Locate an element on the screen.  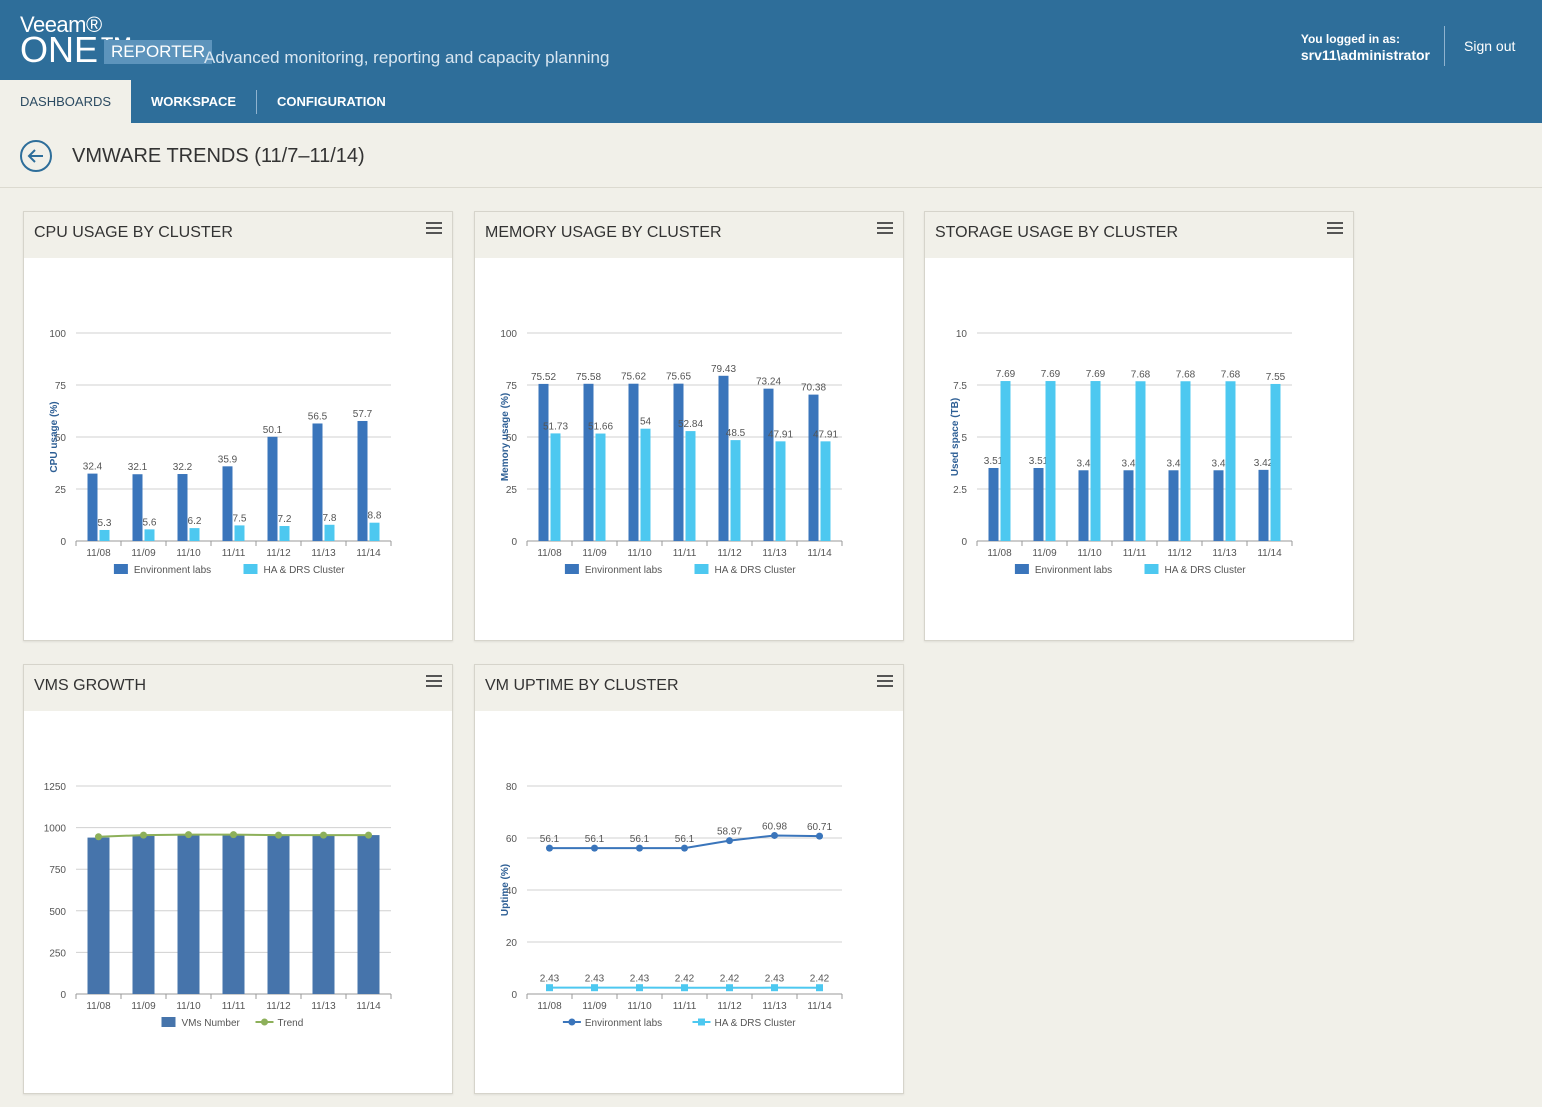
data-label: 5.3 is located at coordinates (105, 523).